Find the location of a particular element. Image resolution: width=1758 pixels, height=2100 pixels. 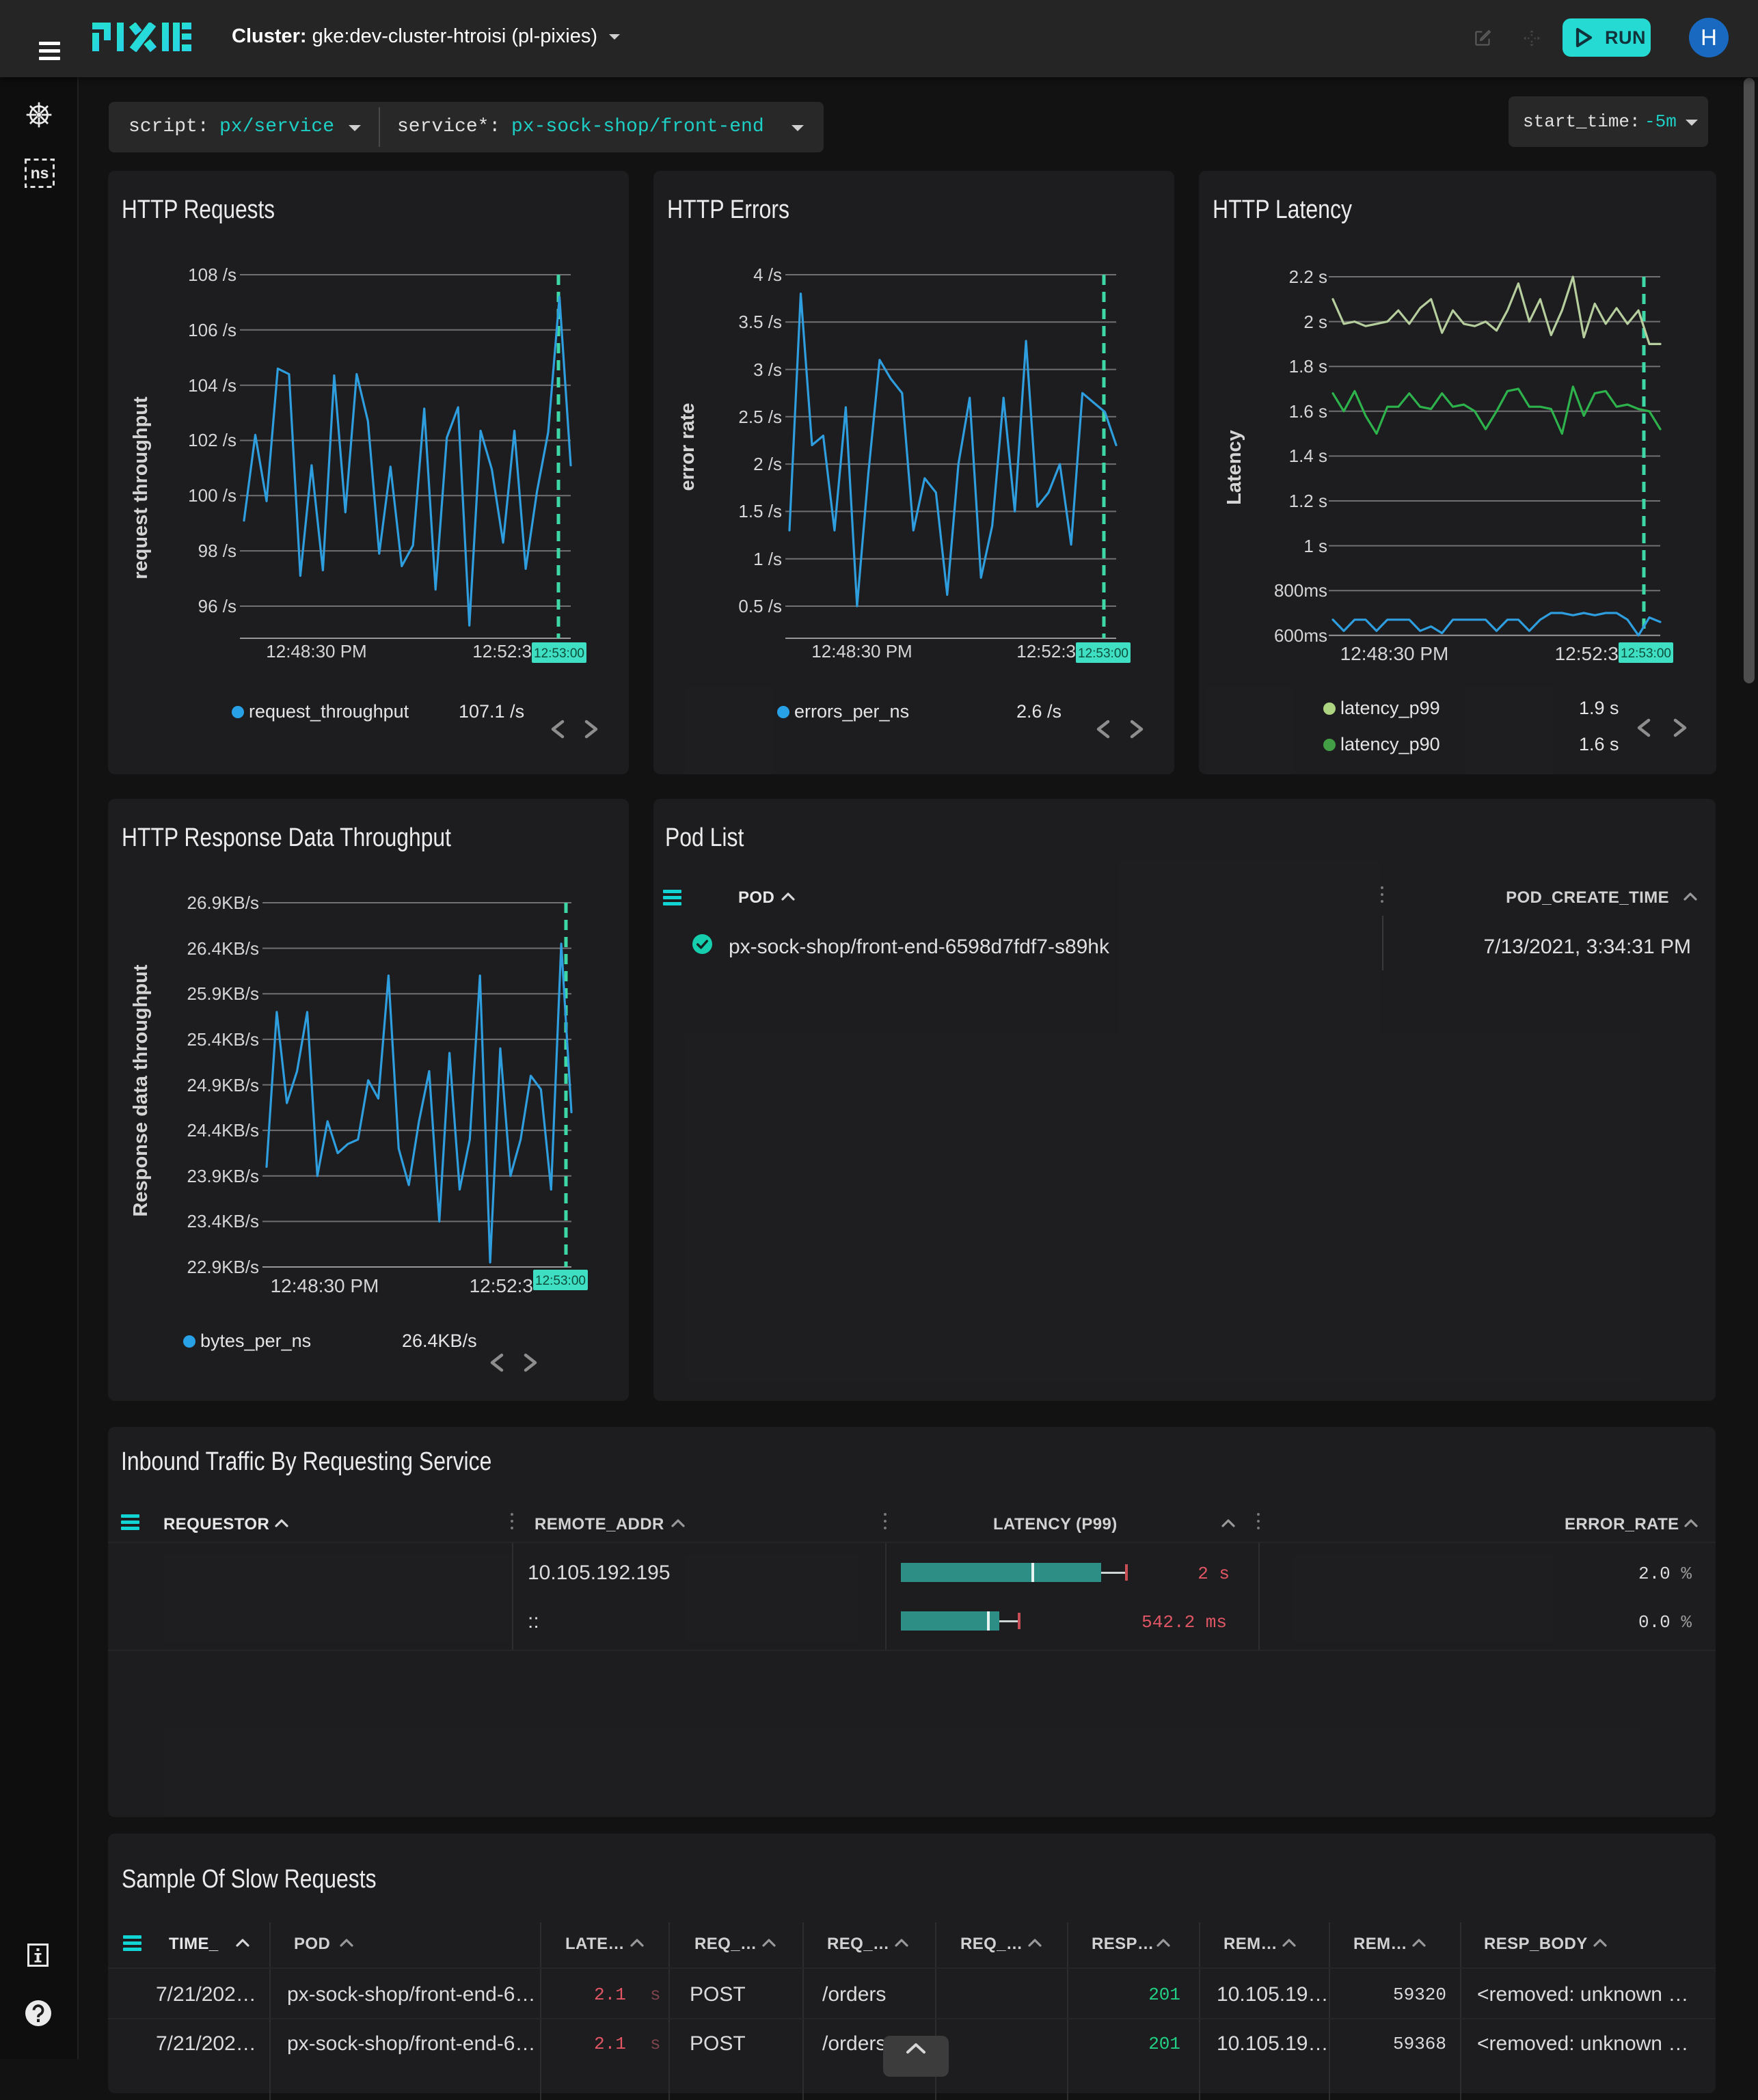

svg-text: 2 /s is located at coordinates (767, 464).